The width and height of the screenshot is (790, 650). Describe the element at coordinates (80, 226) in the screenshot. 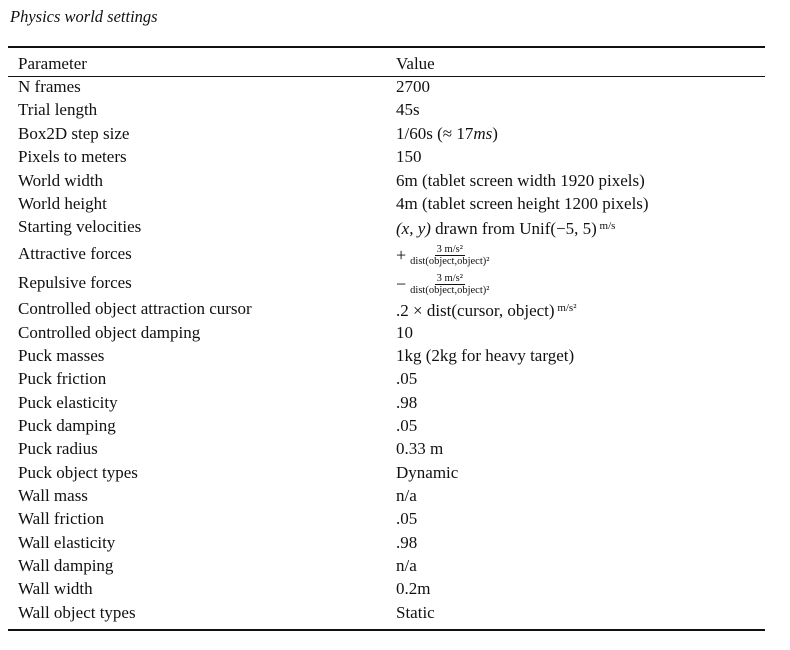

I see `parameter-cell: Starting velocities` at that location.